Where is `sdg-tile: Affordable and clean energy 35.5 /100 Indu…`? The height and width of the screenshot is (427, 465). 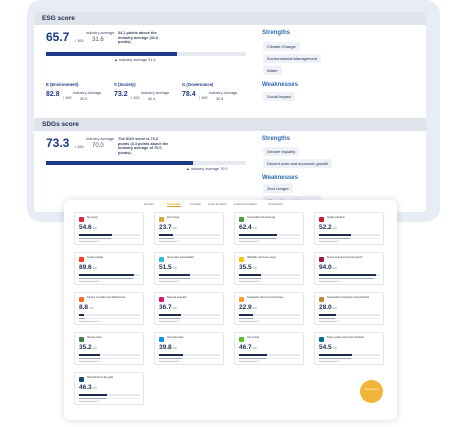 sdg-tile: Affordable and clean energy 35.5 /100 Indu… is located at coordinates (269, 268).